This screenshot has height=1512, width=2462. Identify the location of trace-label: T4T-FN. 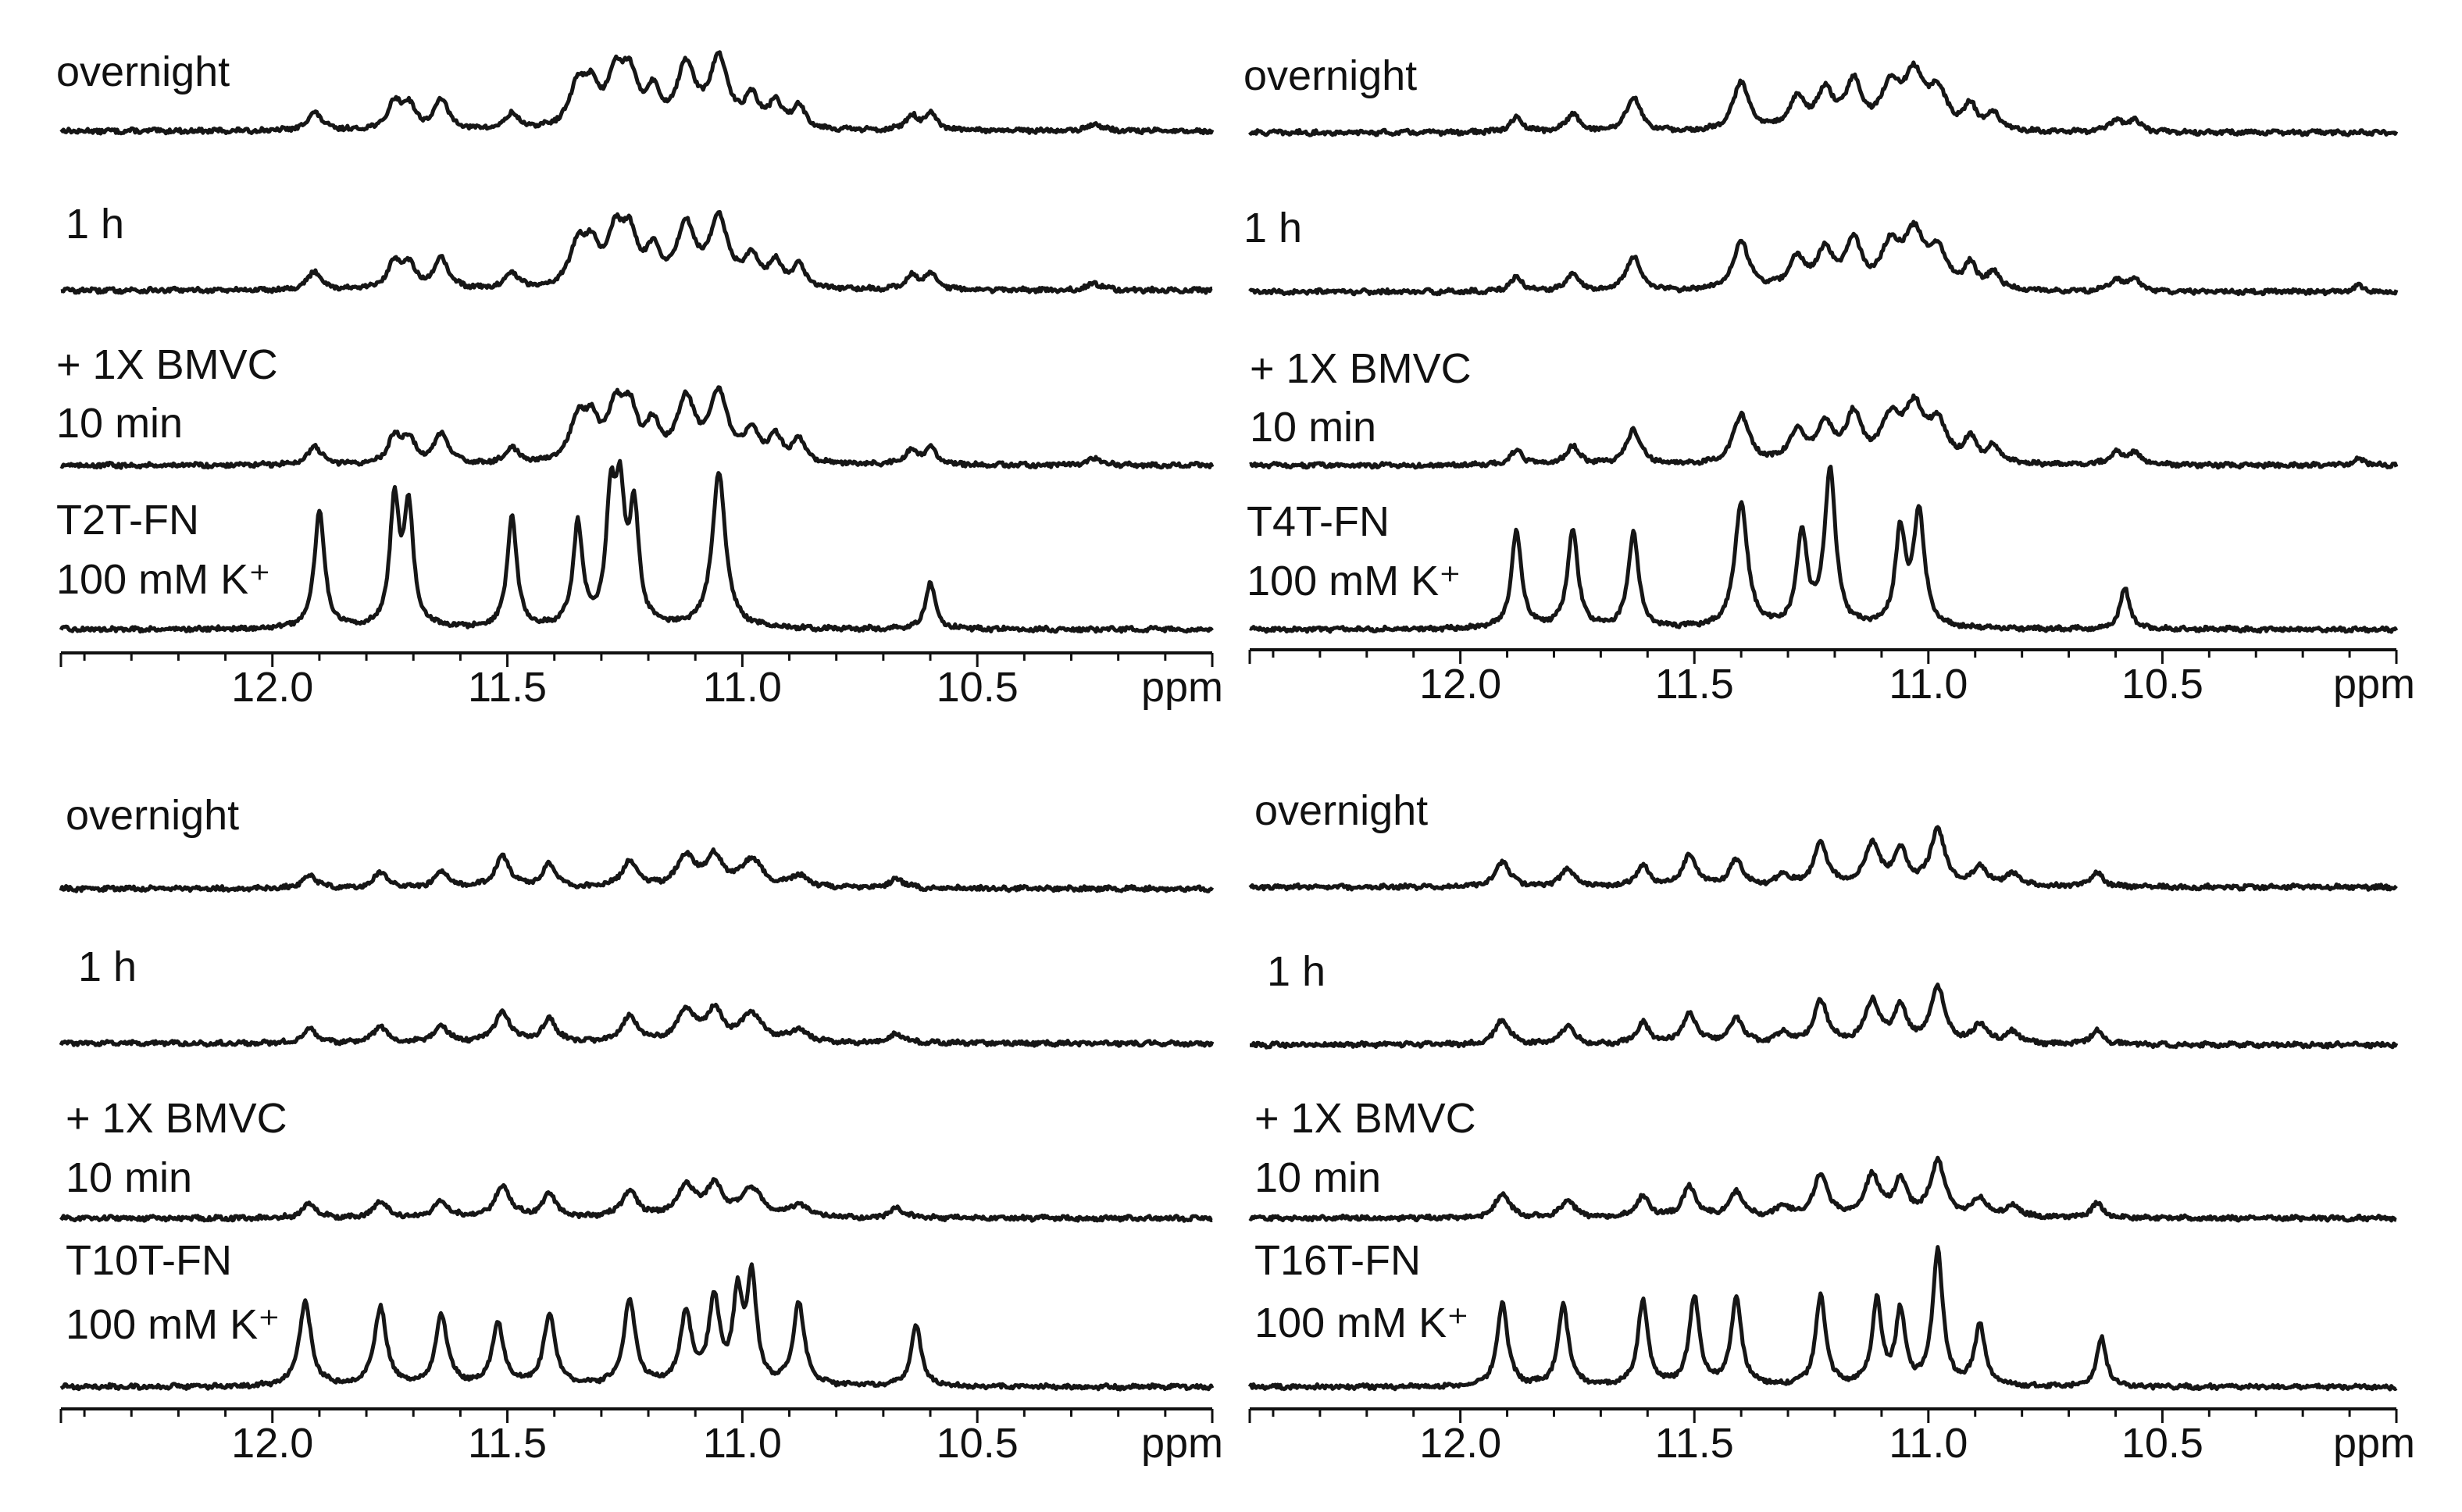
(1318, 521).